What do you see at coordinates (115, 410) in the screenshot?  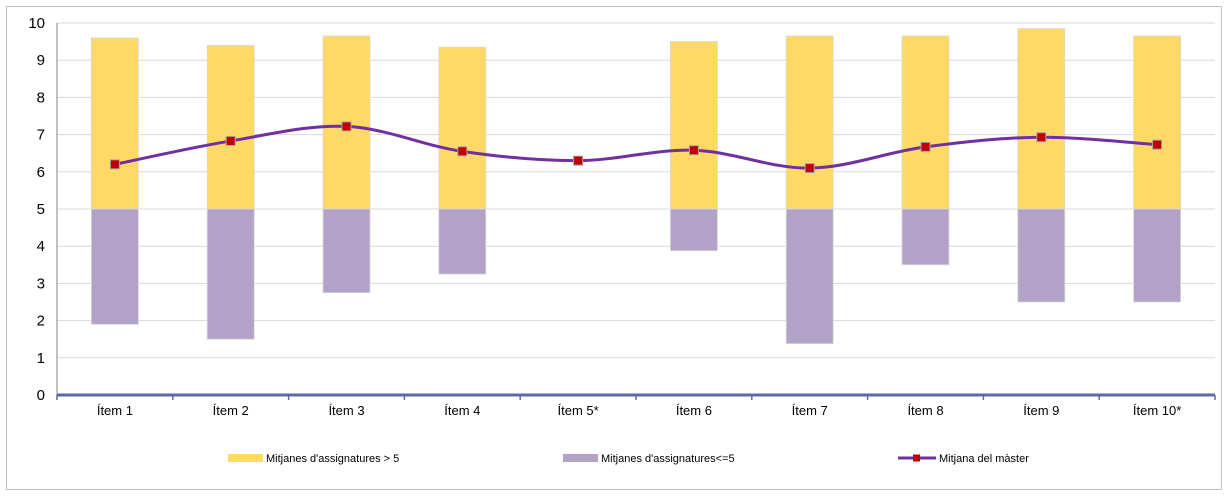 I see `x-tick-label: Ítem 1` at bounding box center [115, 410].